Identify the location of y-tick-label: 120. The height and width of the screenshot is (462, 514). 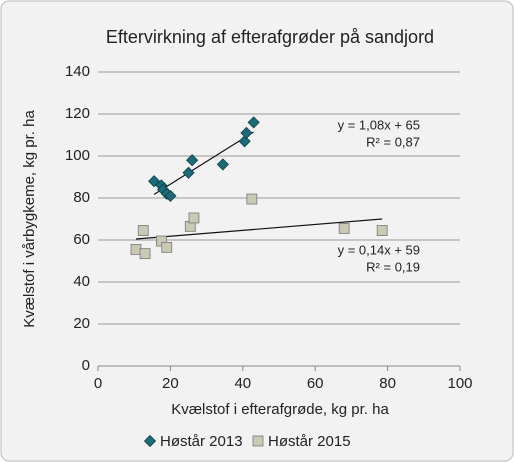
(77, 113).